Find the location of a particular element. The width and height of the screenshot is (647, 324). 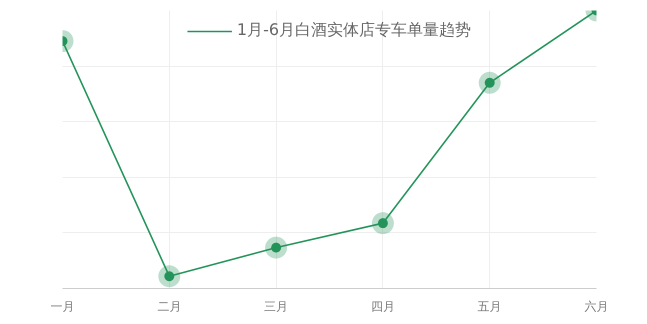

x-tick-label: 六月 is located at coordinates (596, 307).